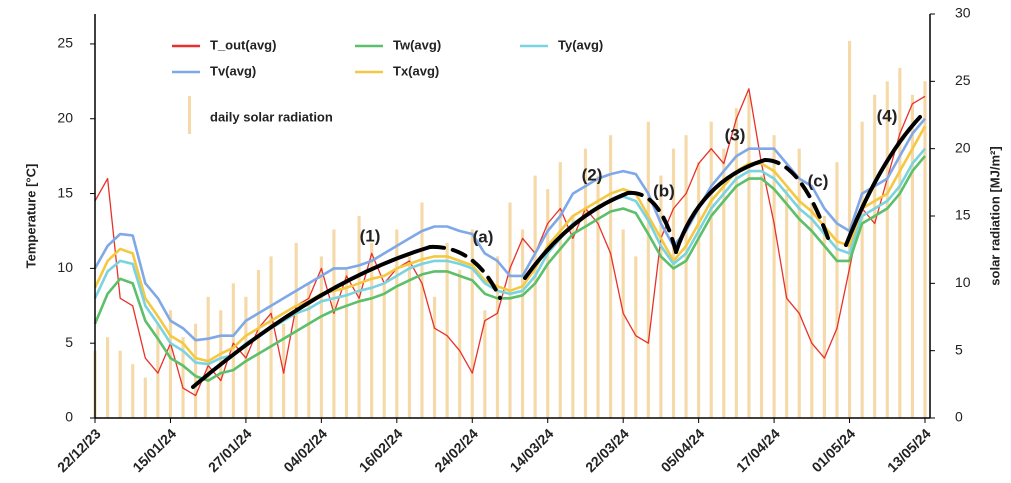 Image resolution: width=1011 pixels, height=483 pixels. Describe the element at coordinates (305, 450) in the screenshot. I see `x-tick-label: 04/02/24` at that location.